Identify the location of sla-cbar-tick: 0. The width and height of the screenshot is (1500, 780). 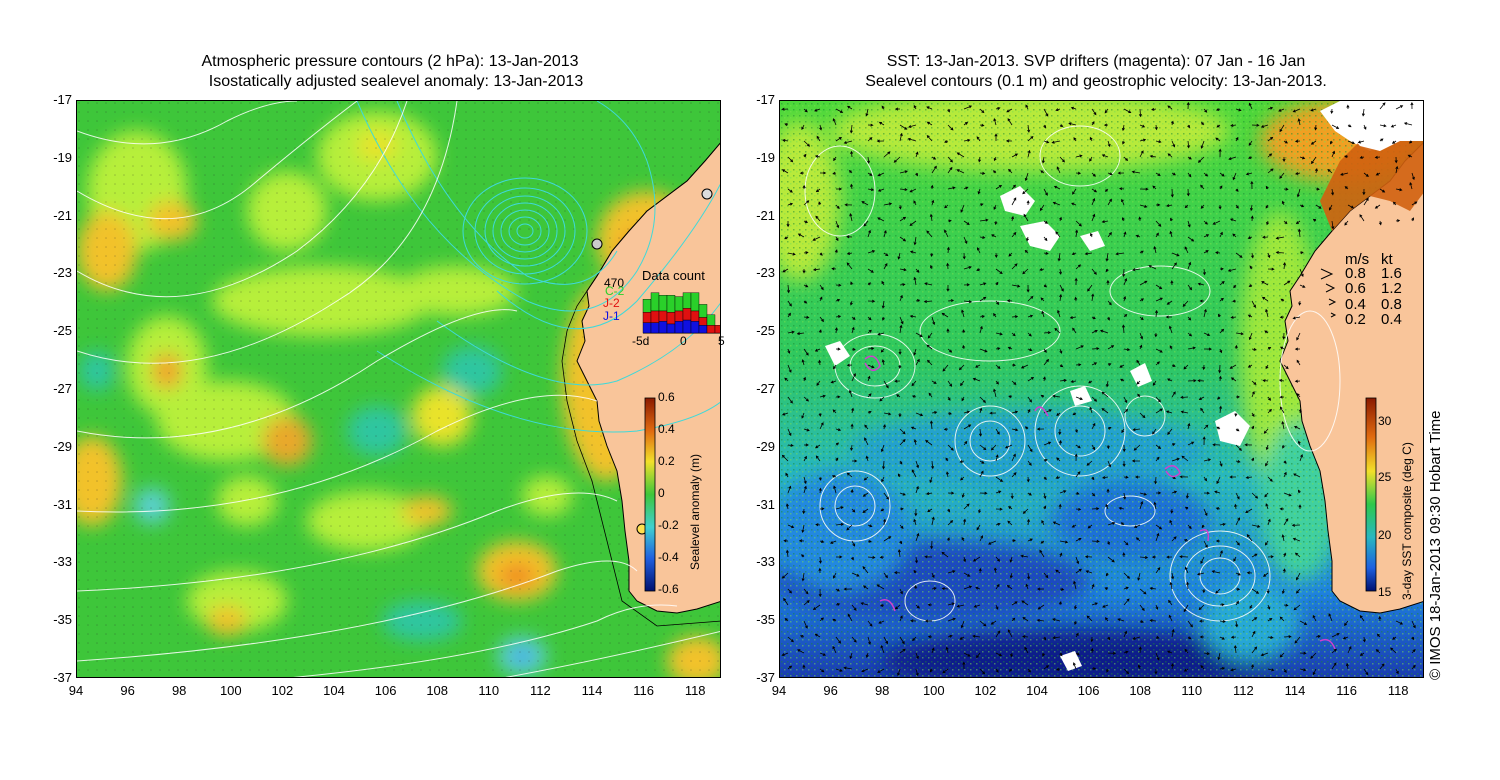
(661, 493).